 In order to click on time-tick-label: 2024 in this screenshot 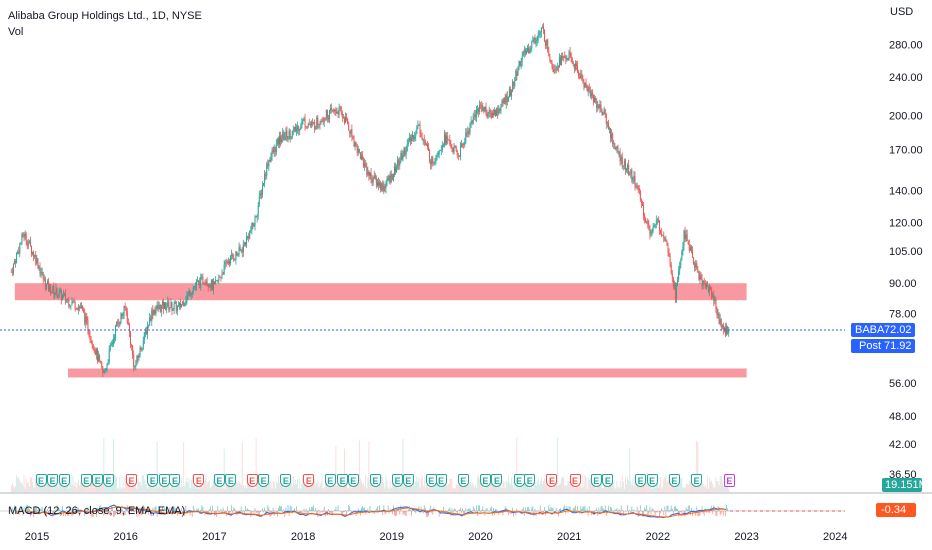, I will do `click(835, 537)`.